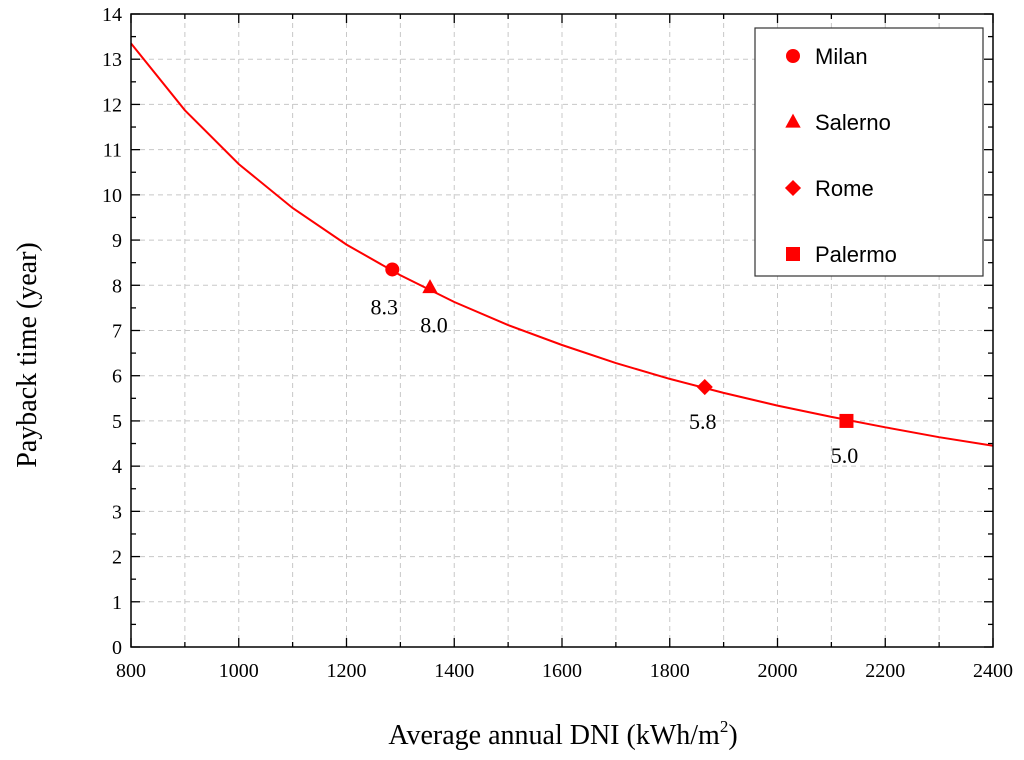 Image resolution: width=1024 pixels, height=760 pixels. Describe the element at coordinates (793, 120) in the screenshot. I see `legend-marker-salerno` at that location.